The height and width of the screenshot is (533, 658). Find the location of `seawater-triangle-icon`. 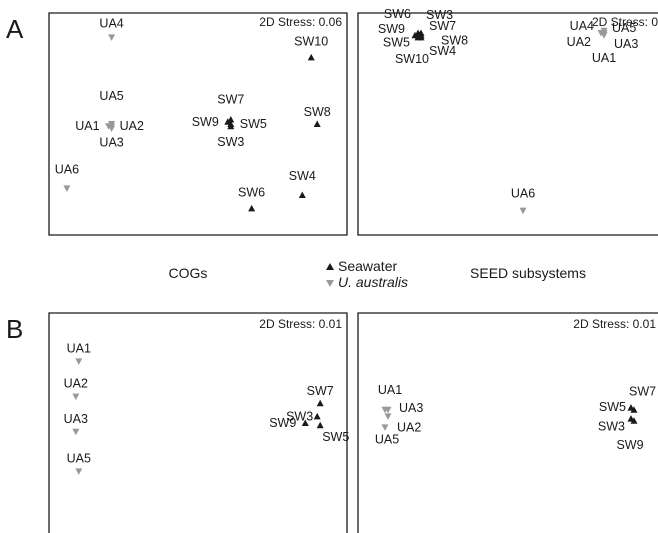

seawater-triangle-icon is located at coordinates (330, 266).